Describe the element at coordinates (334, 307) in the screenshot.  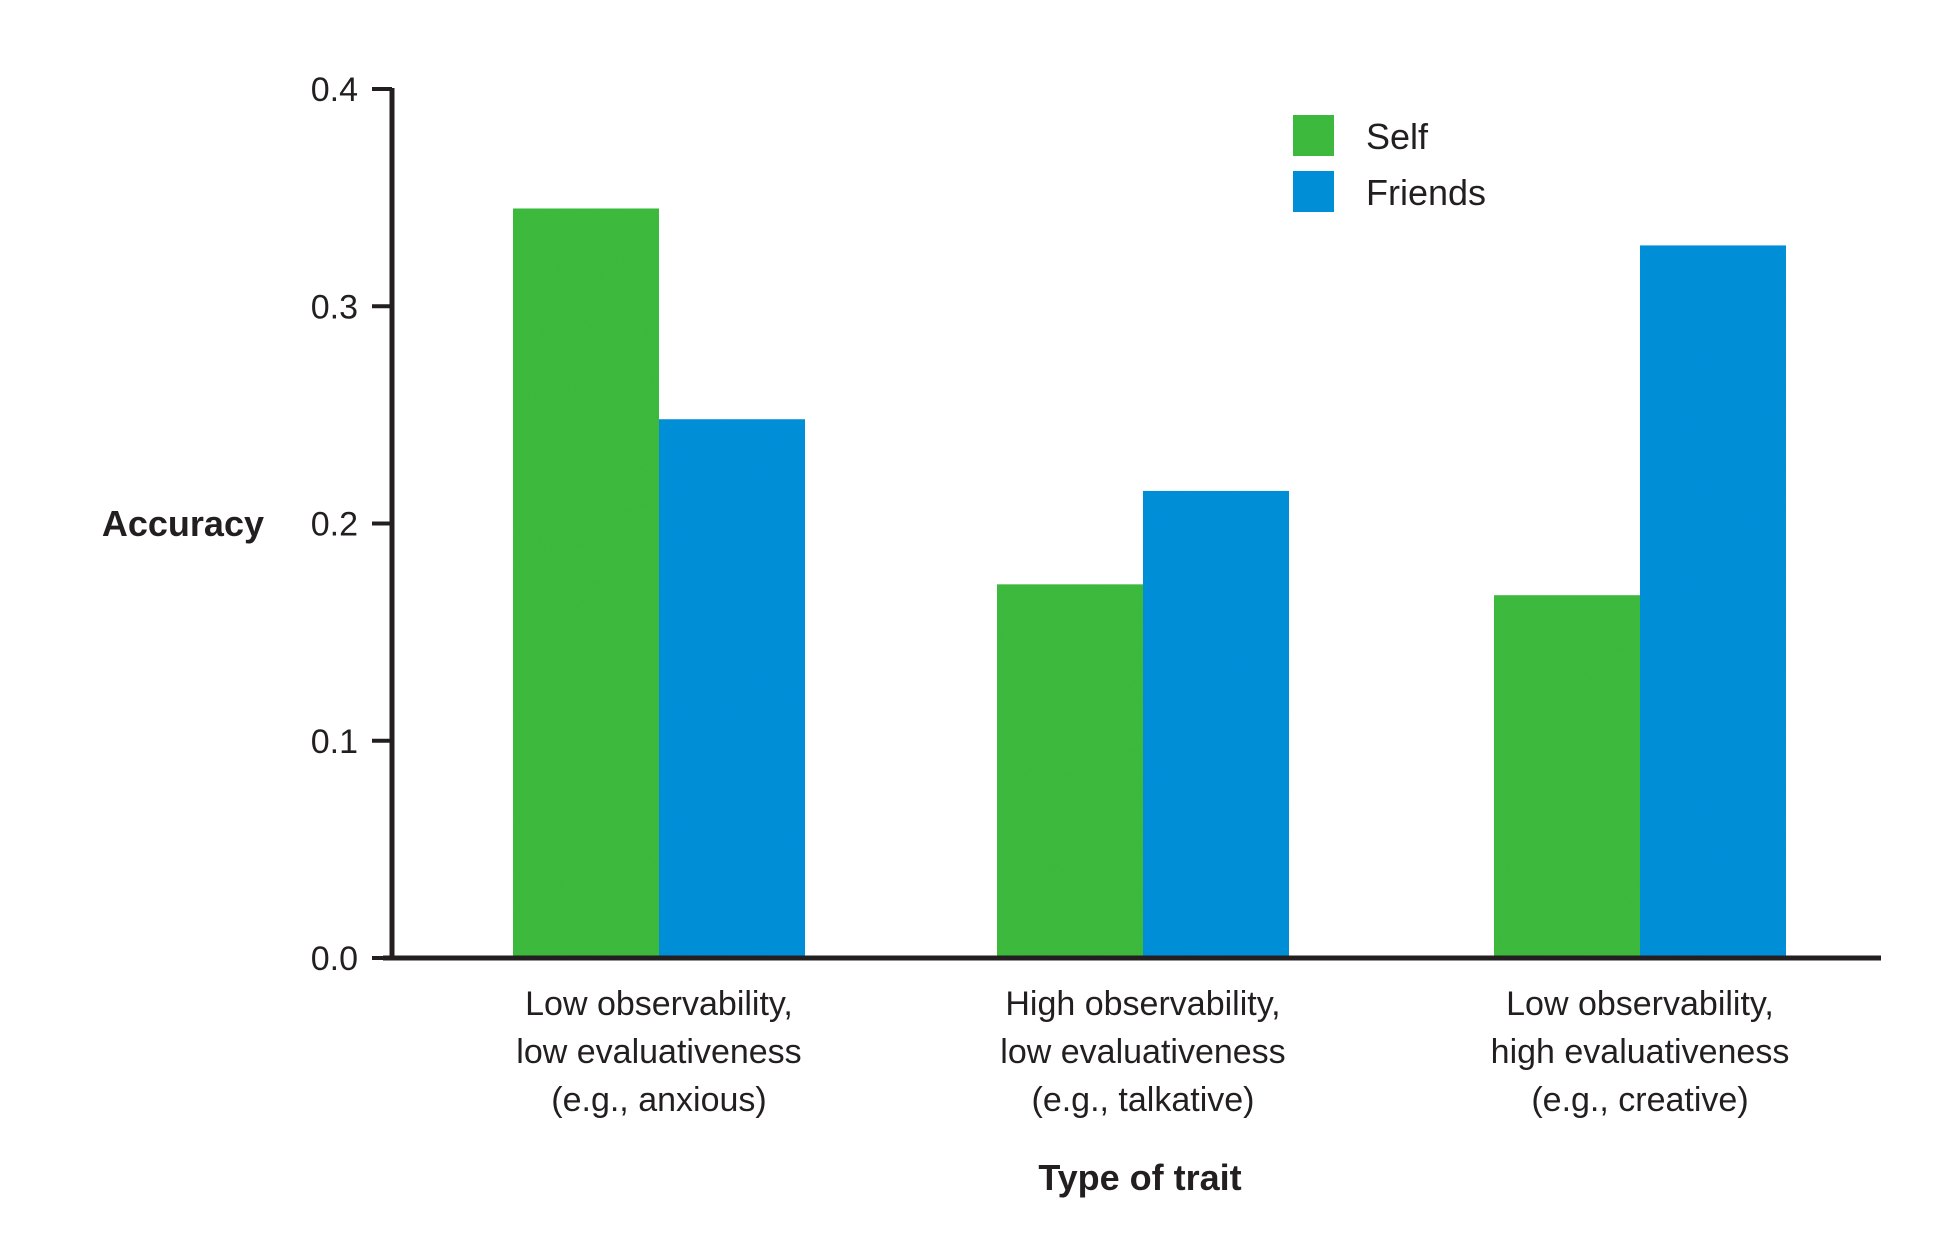
I see `y-tick-label: 0.3` at that location.